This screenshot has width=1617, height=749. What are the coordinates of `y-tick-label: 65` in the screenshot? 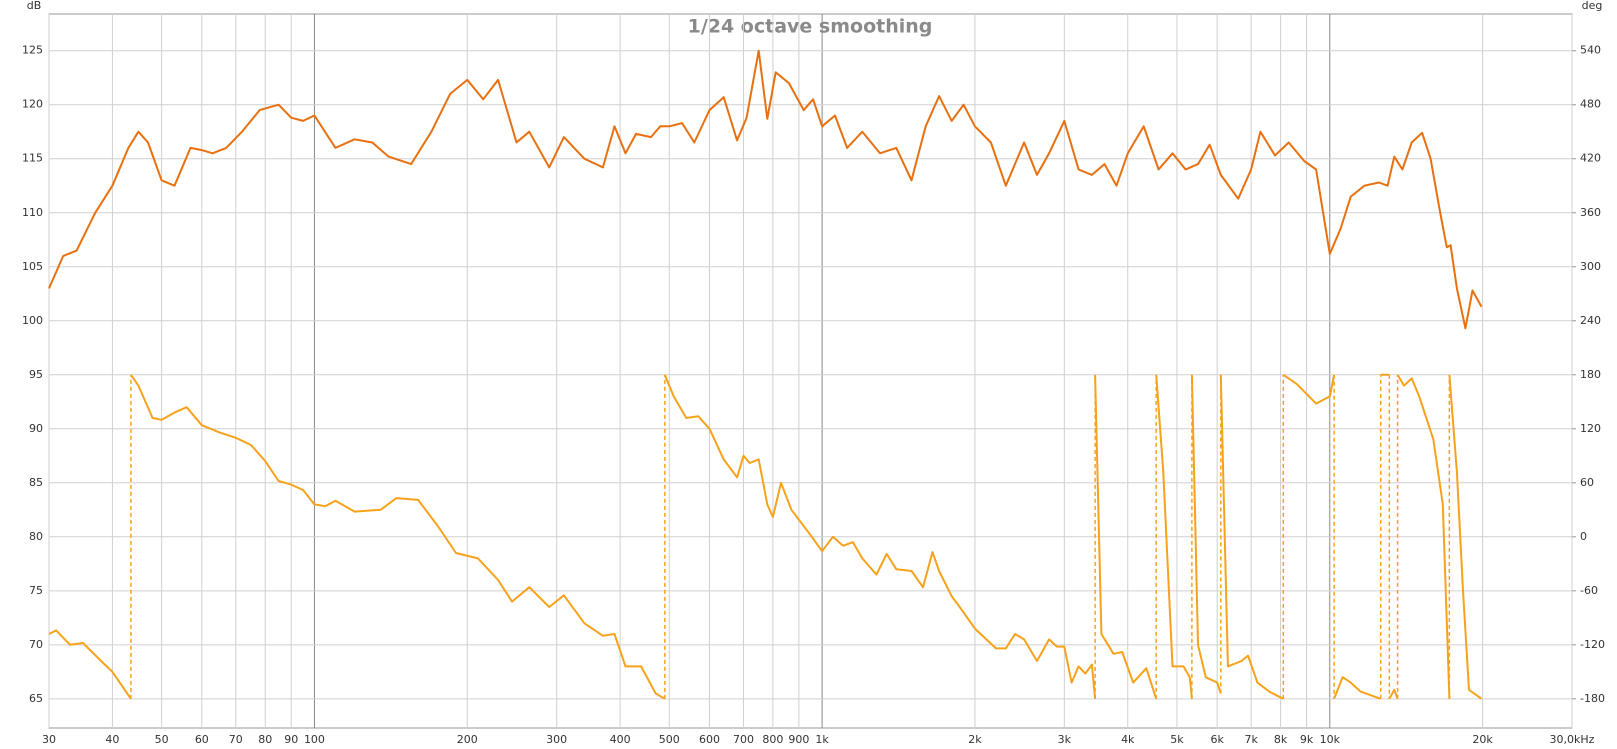 It's located at (36, 698).